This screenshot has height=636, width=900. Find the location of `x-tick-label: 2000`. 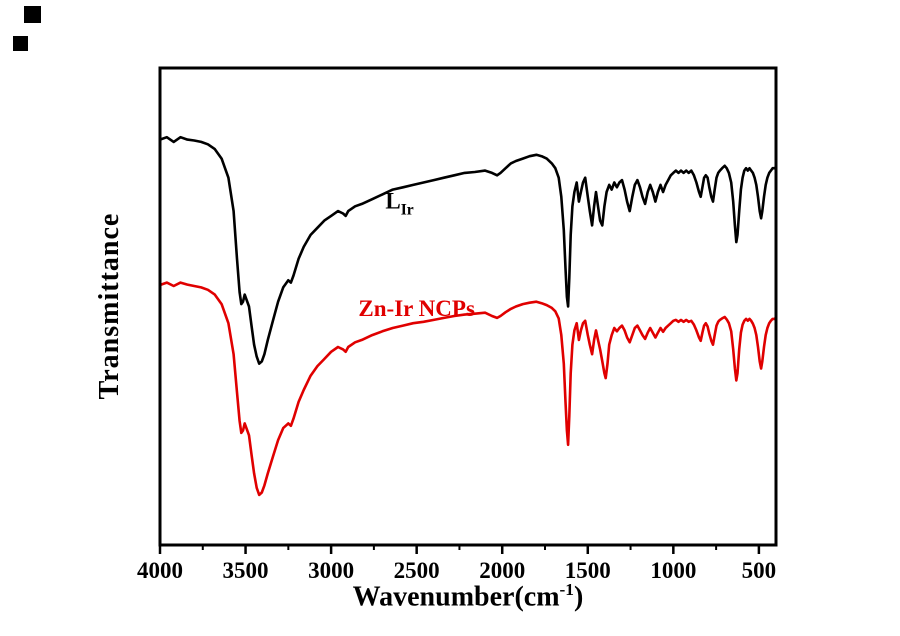

x-tick-label: 2000 is located at coordinates (502, 570).